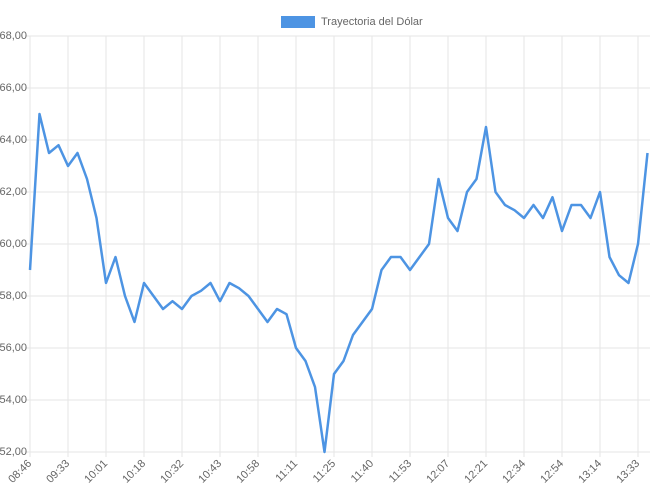 The width and height of the screenshot is (650, 487). Describe the element at coordinates (286, 471) in the screenshot. I see `x-tick-label: 11:11` at that location.